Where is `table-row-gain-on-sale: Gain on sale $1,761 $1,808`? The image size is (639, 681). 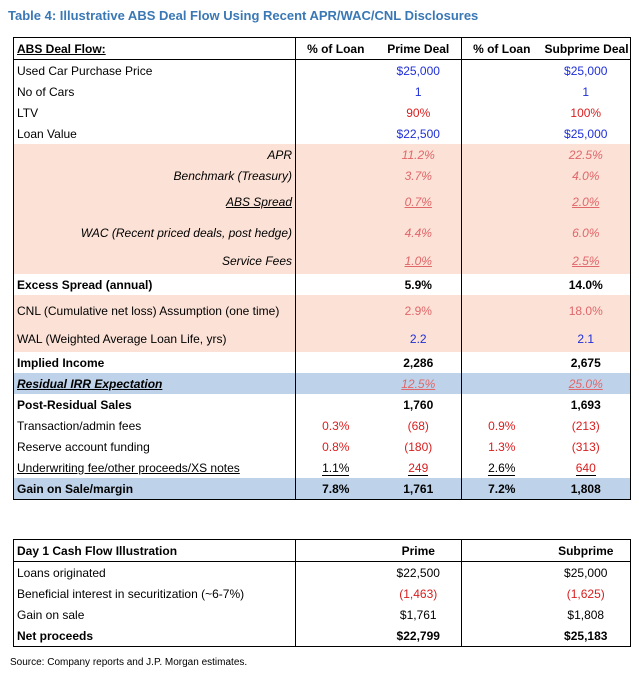
table-row-gain-on-sale: Gain on sale $1,761 $1,808 is located at coordinates (322, 614).